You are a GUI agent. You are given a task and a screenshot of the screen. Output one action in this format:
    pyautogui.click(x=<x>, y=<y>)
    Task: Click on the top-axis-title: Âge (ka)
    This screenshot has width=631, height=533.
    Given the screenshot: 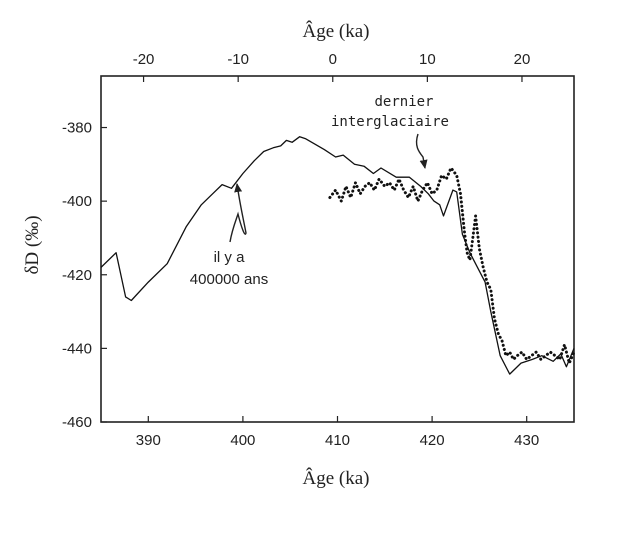 What is the action you would take?
    pyautogui.click(x=336, y=31)
    